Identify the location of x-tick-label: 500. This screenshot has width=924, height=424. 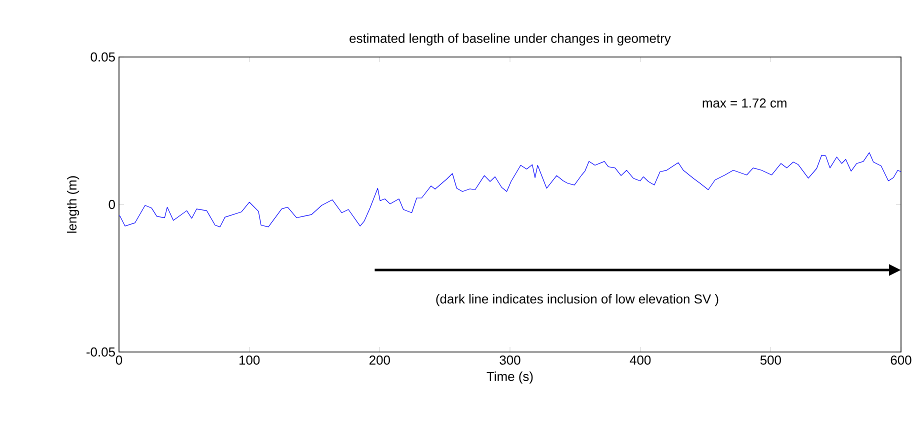
(770, 360).